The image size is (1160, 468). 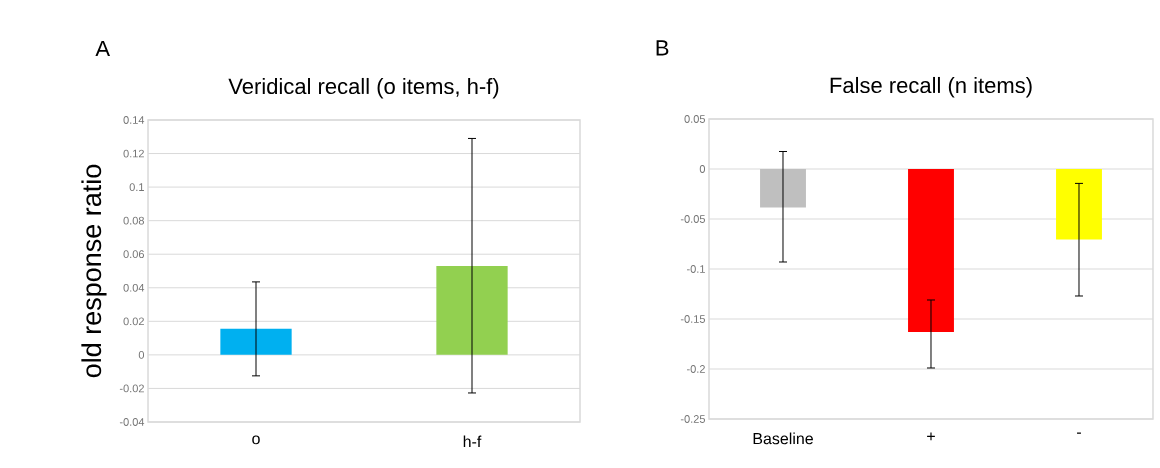 I want to click on y-tick-label: 0.1, so click(x=136, y=187).